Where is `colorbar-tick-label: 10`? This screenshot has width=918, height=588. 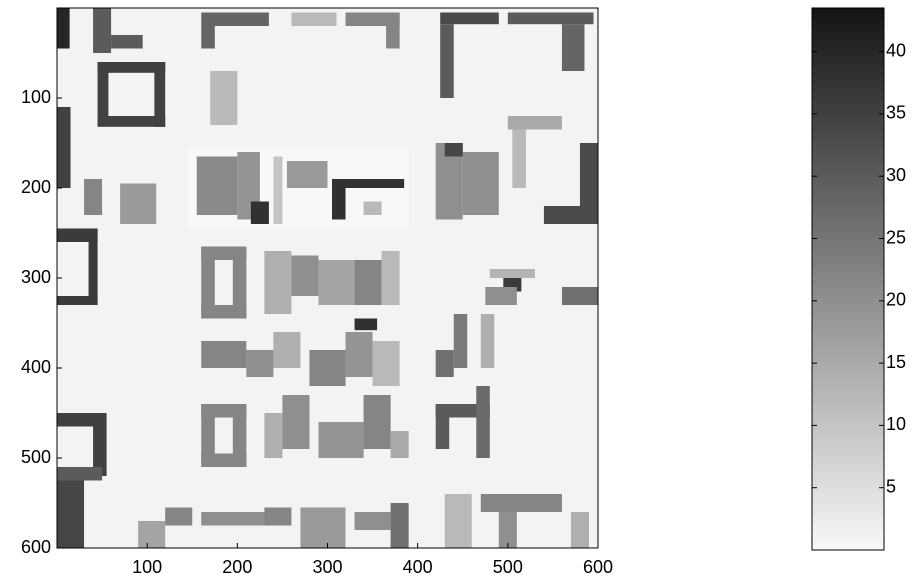 colorbar-tick-label: 10 is located at coordinates (896, 424).